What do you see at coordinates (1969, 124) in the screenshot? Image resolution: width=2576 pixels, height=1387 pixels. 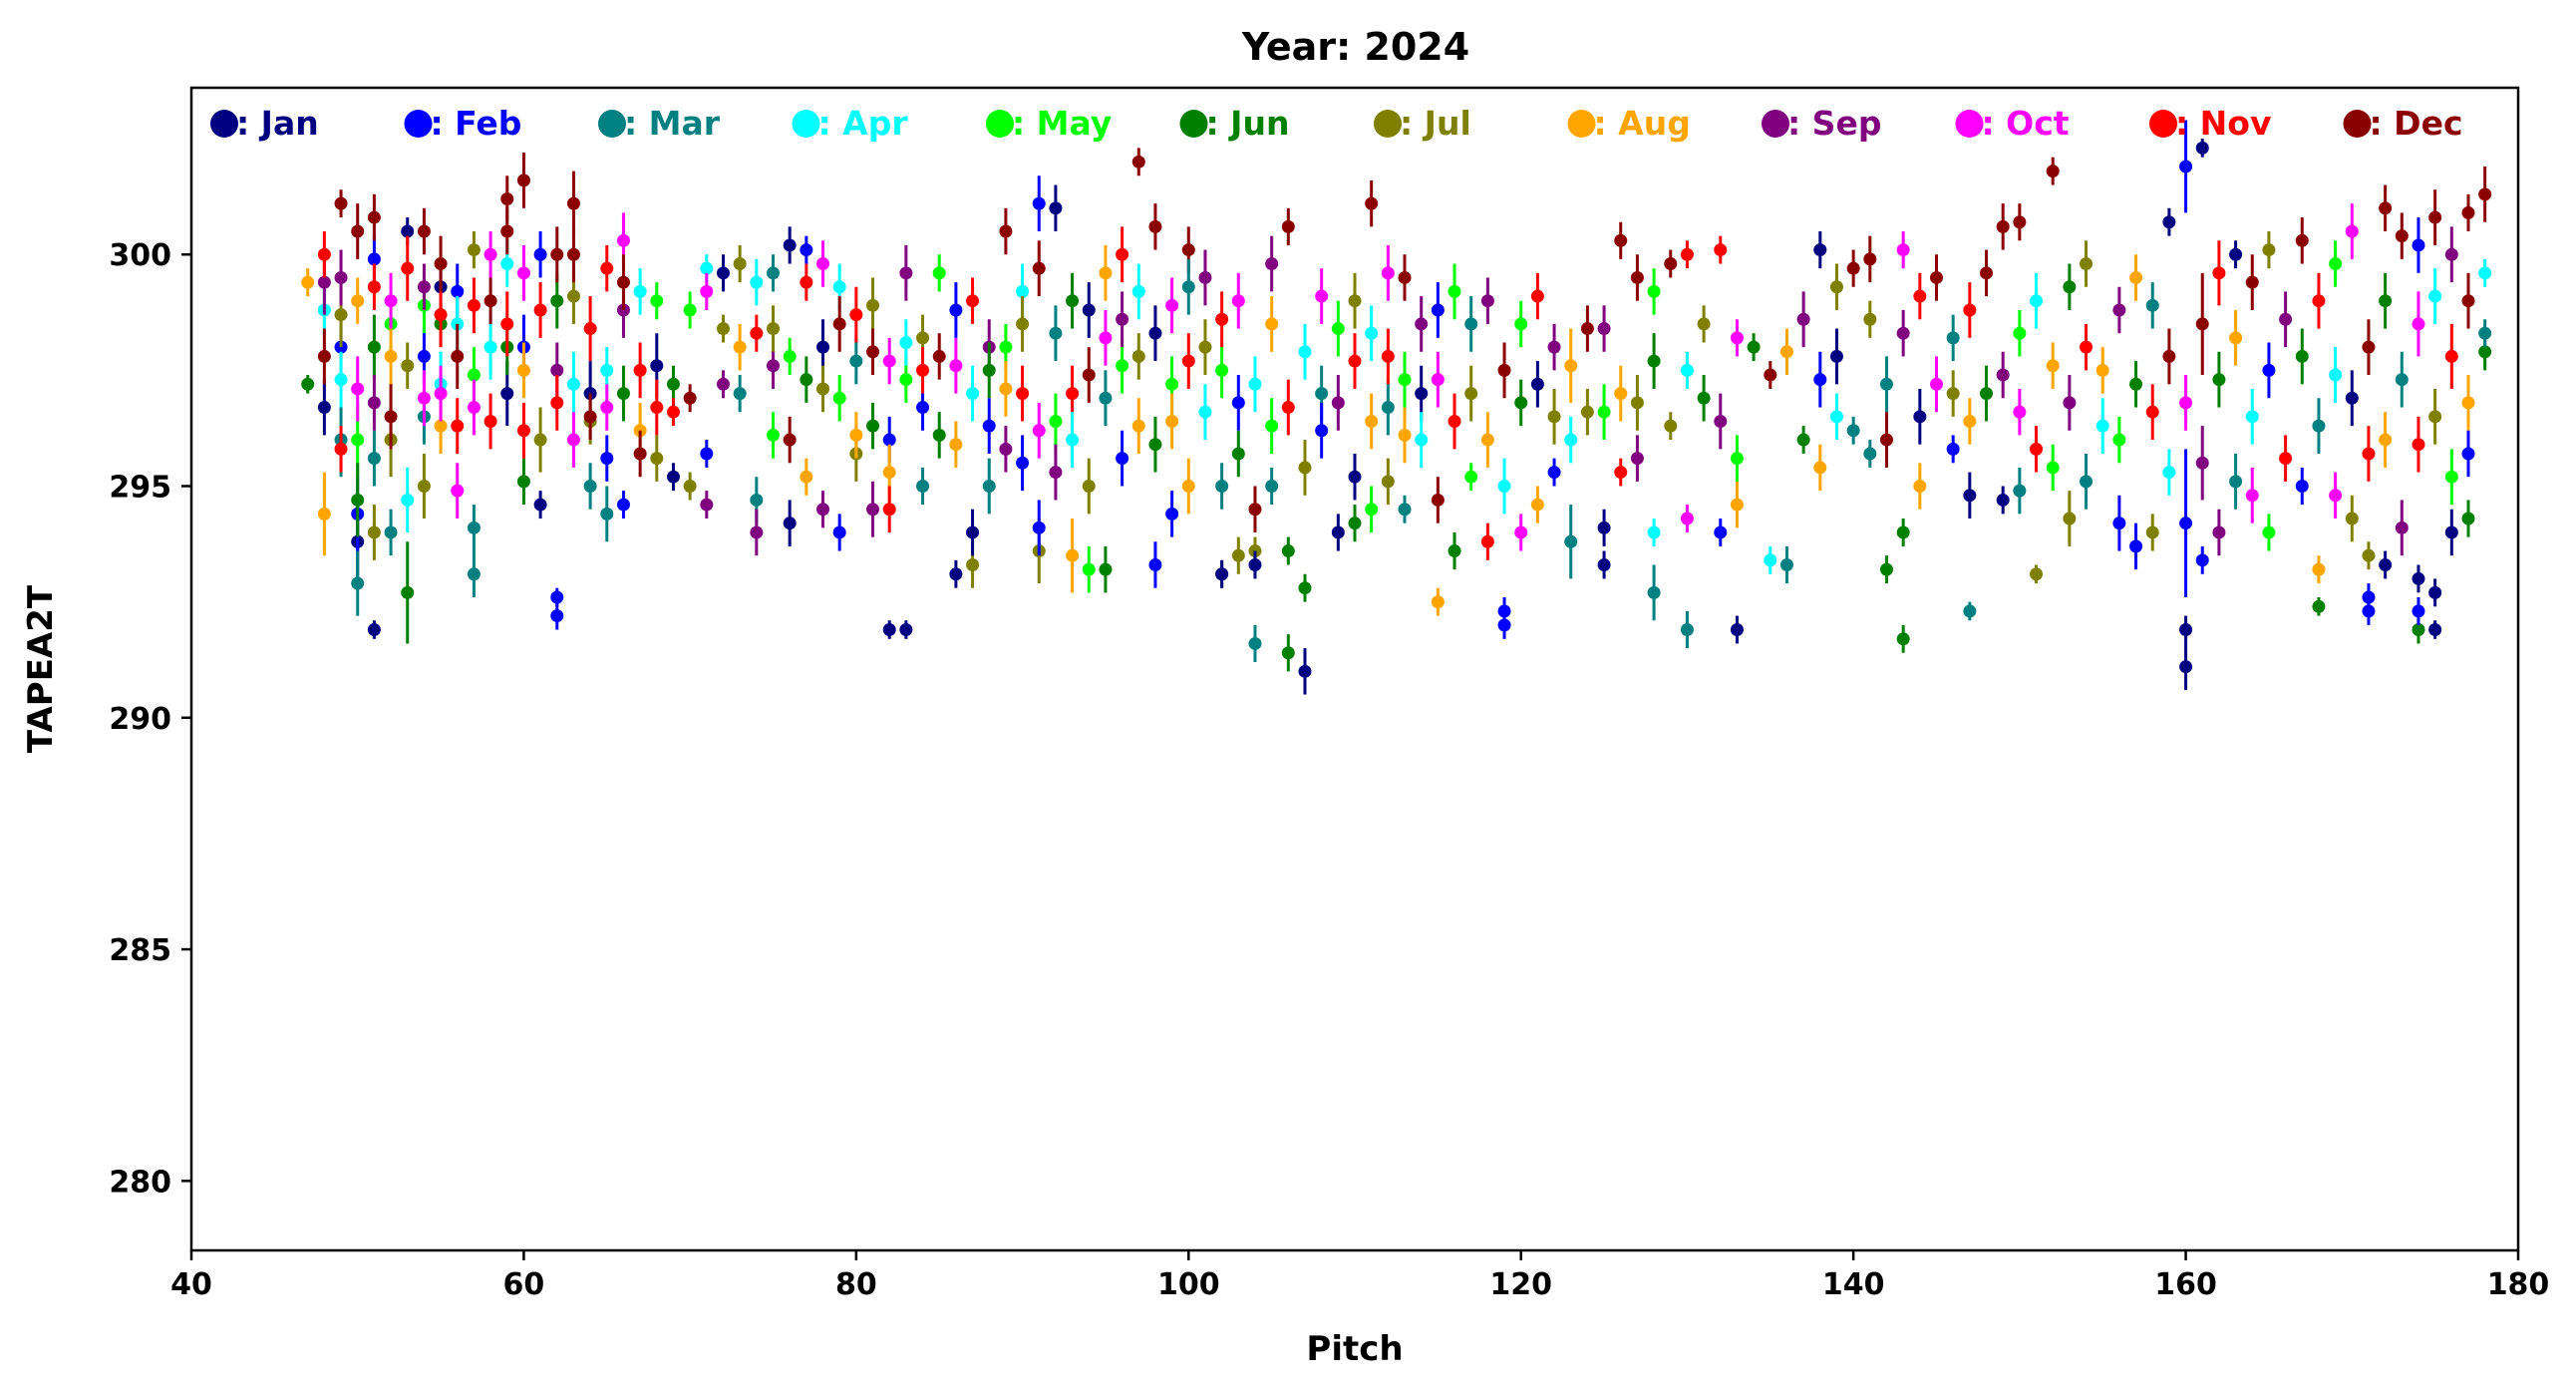 I see `legend-marker` at bounding box center [1969, 124].